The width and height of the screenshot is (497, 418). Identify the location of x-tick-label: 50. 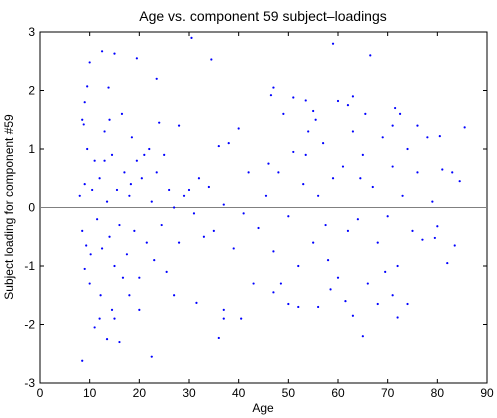
(289, 393).